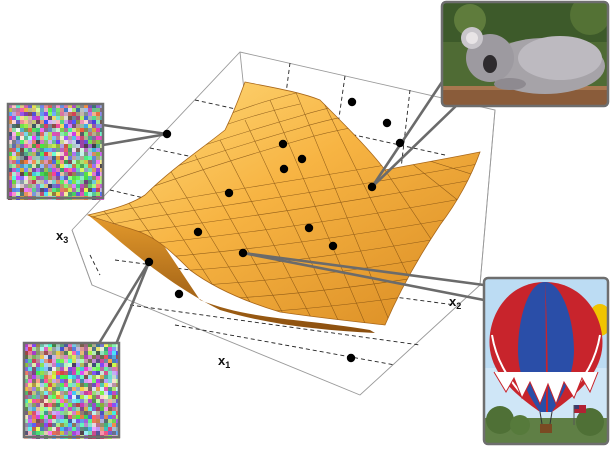 The width and height of the screenshot is (611, 449). What do you see at coordinates (546, 428) in the screenshot?
I see `balloon-basket` at bounding box center [546, 428].